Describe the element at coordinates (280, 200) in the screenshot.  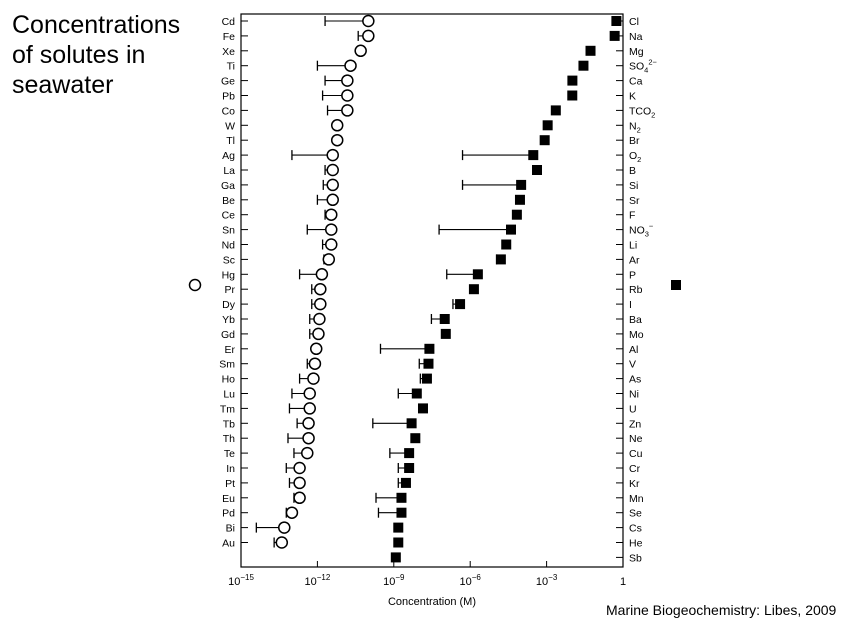
I see `data-point-be: Be` at that location.